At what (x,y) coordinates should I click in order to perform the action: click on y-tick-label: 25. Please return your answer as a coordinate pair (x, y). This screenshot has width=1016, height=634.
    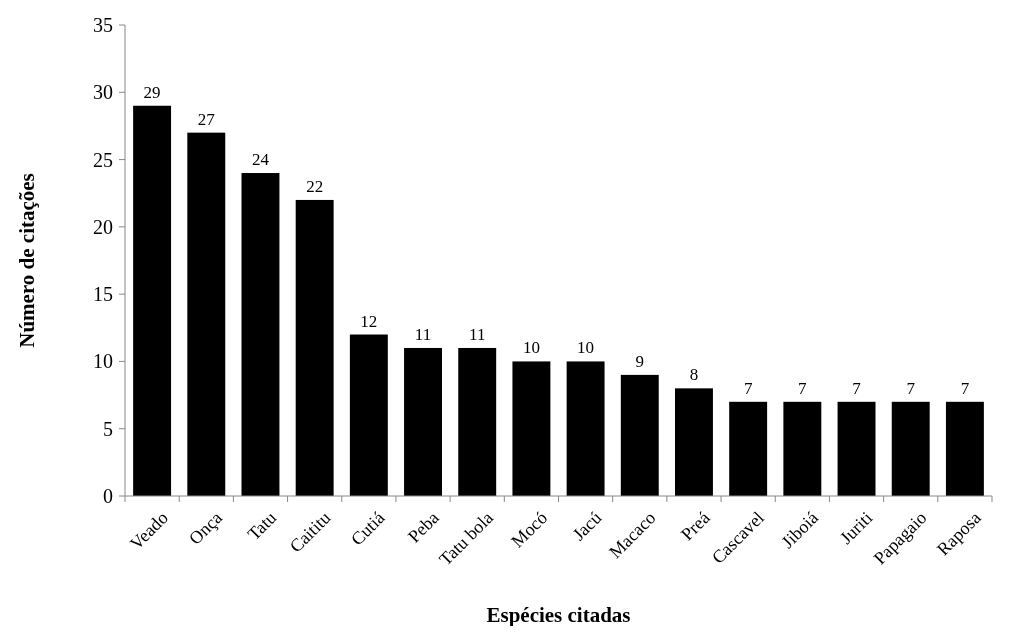
    Looking at the image, I should click on (103, 159).